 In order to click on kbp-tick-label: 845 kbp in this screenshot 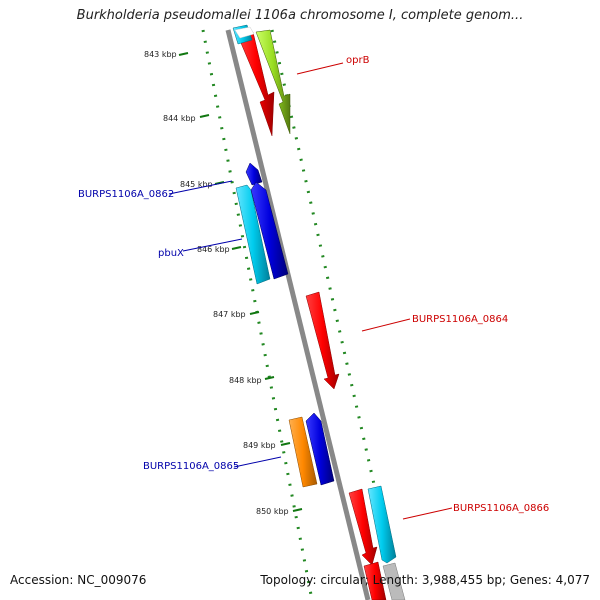, I will do `click(196, 184)`.